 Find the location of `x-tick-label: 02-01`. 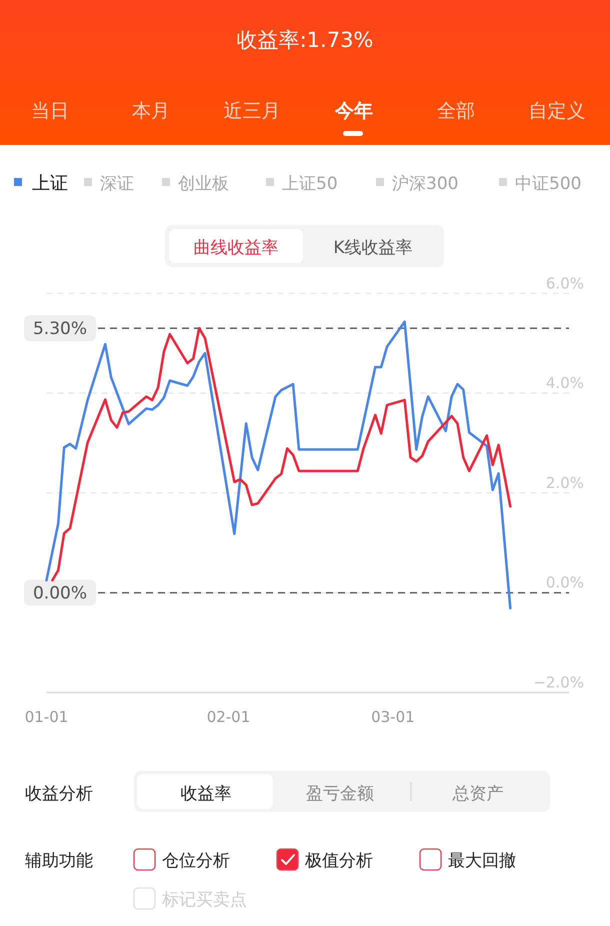

x-tick-label: 02-01 is located at coordinates (228, 717).